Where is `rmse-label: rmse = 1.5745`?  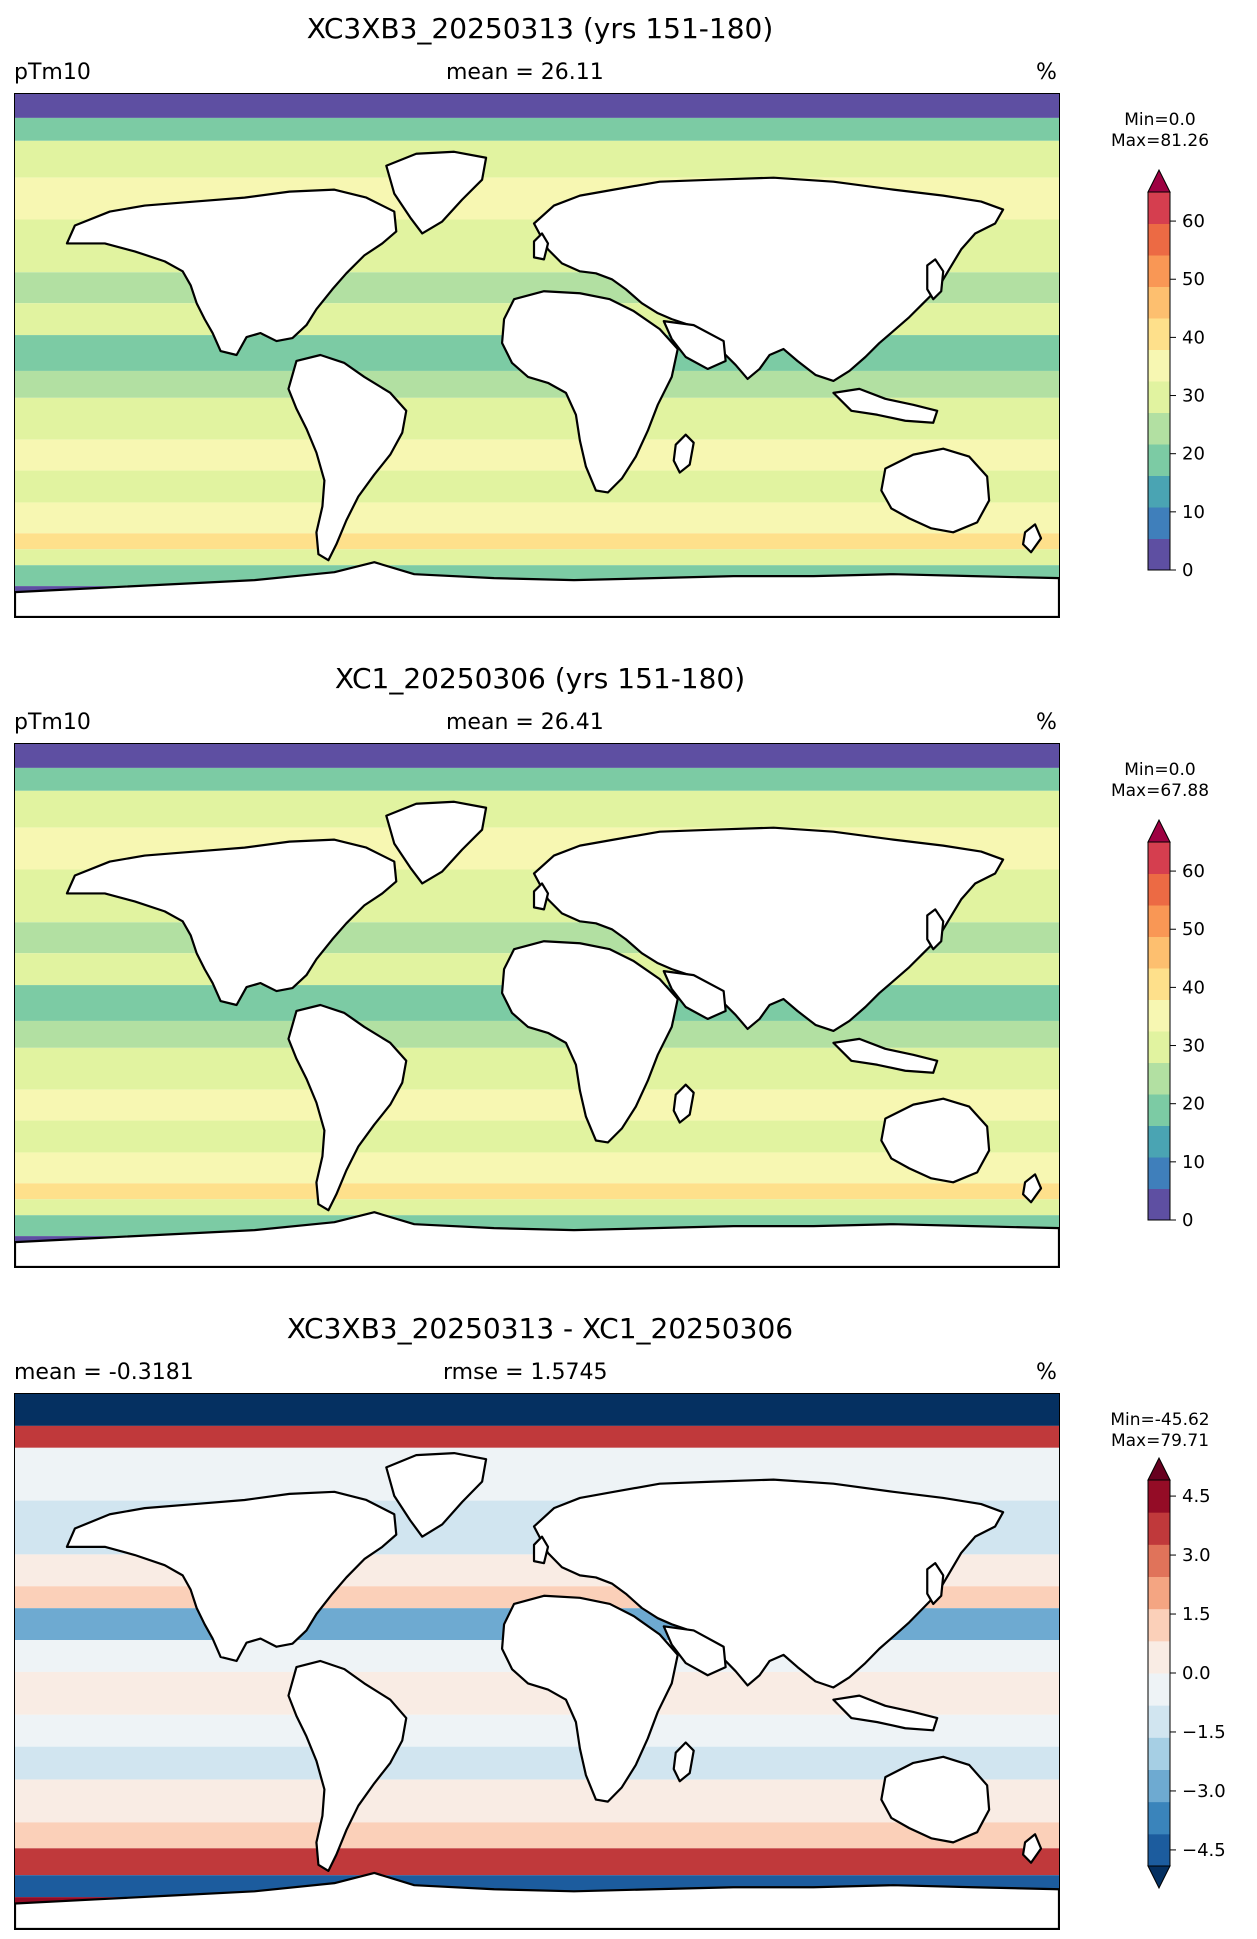 rmse-label: rmse = 1.5745 is located at coordinates (525, 1372).